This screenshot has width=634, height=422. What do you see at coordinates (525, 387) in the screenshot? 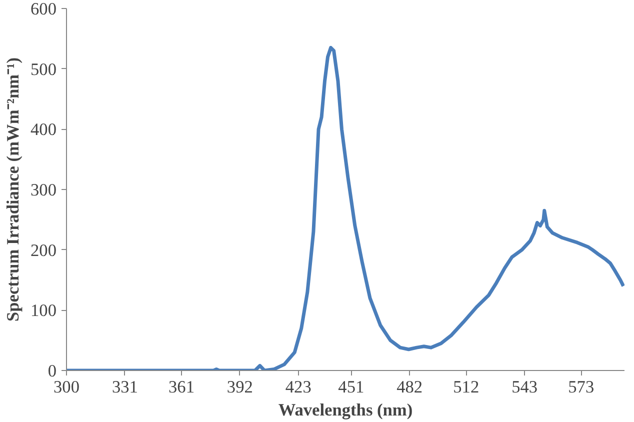
I see `x-tick-label: 543` at bounding box center [525, 387].